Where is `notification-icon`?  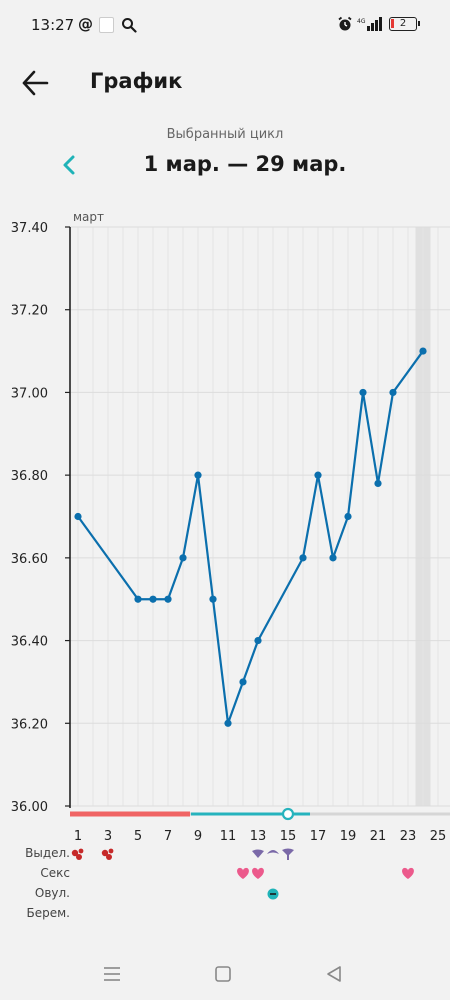 notification-icon is located at coordinates (106, 25).